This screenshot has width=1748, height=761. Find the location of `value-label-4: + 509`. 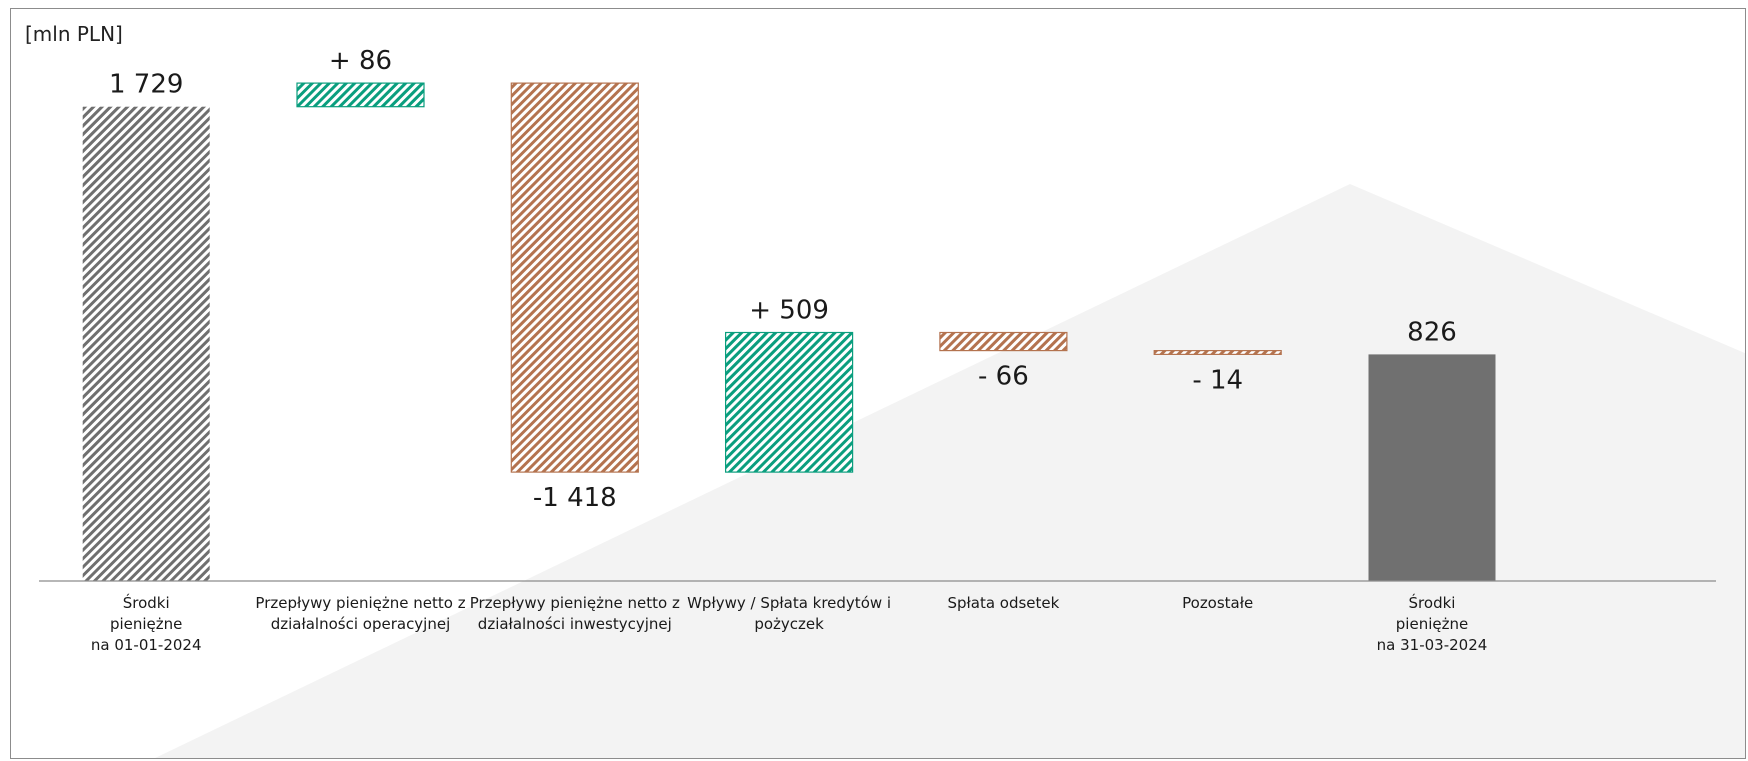

value-label-4: + 509 is located at coordinates (789, 311).